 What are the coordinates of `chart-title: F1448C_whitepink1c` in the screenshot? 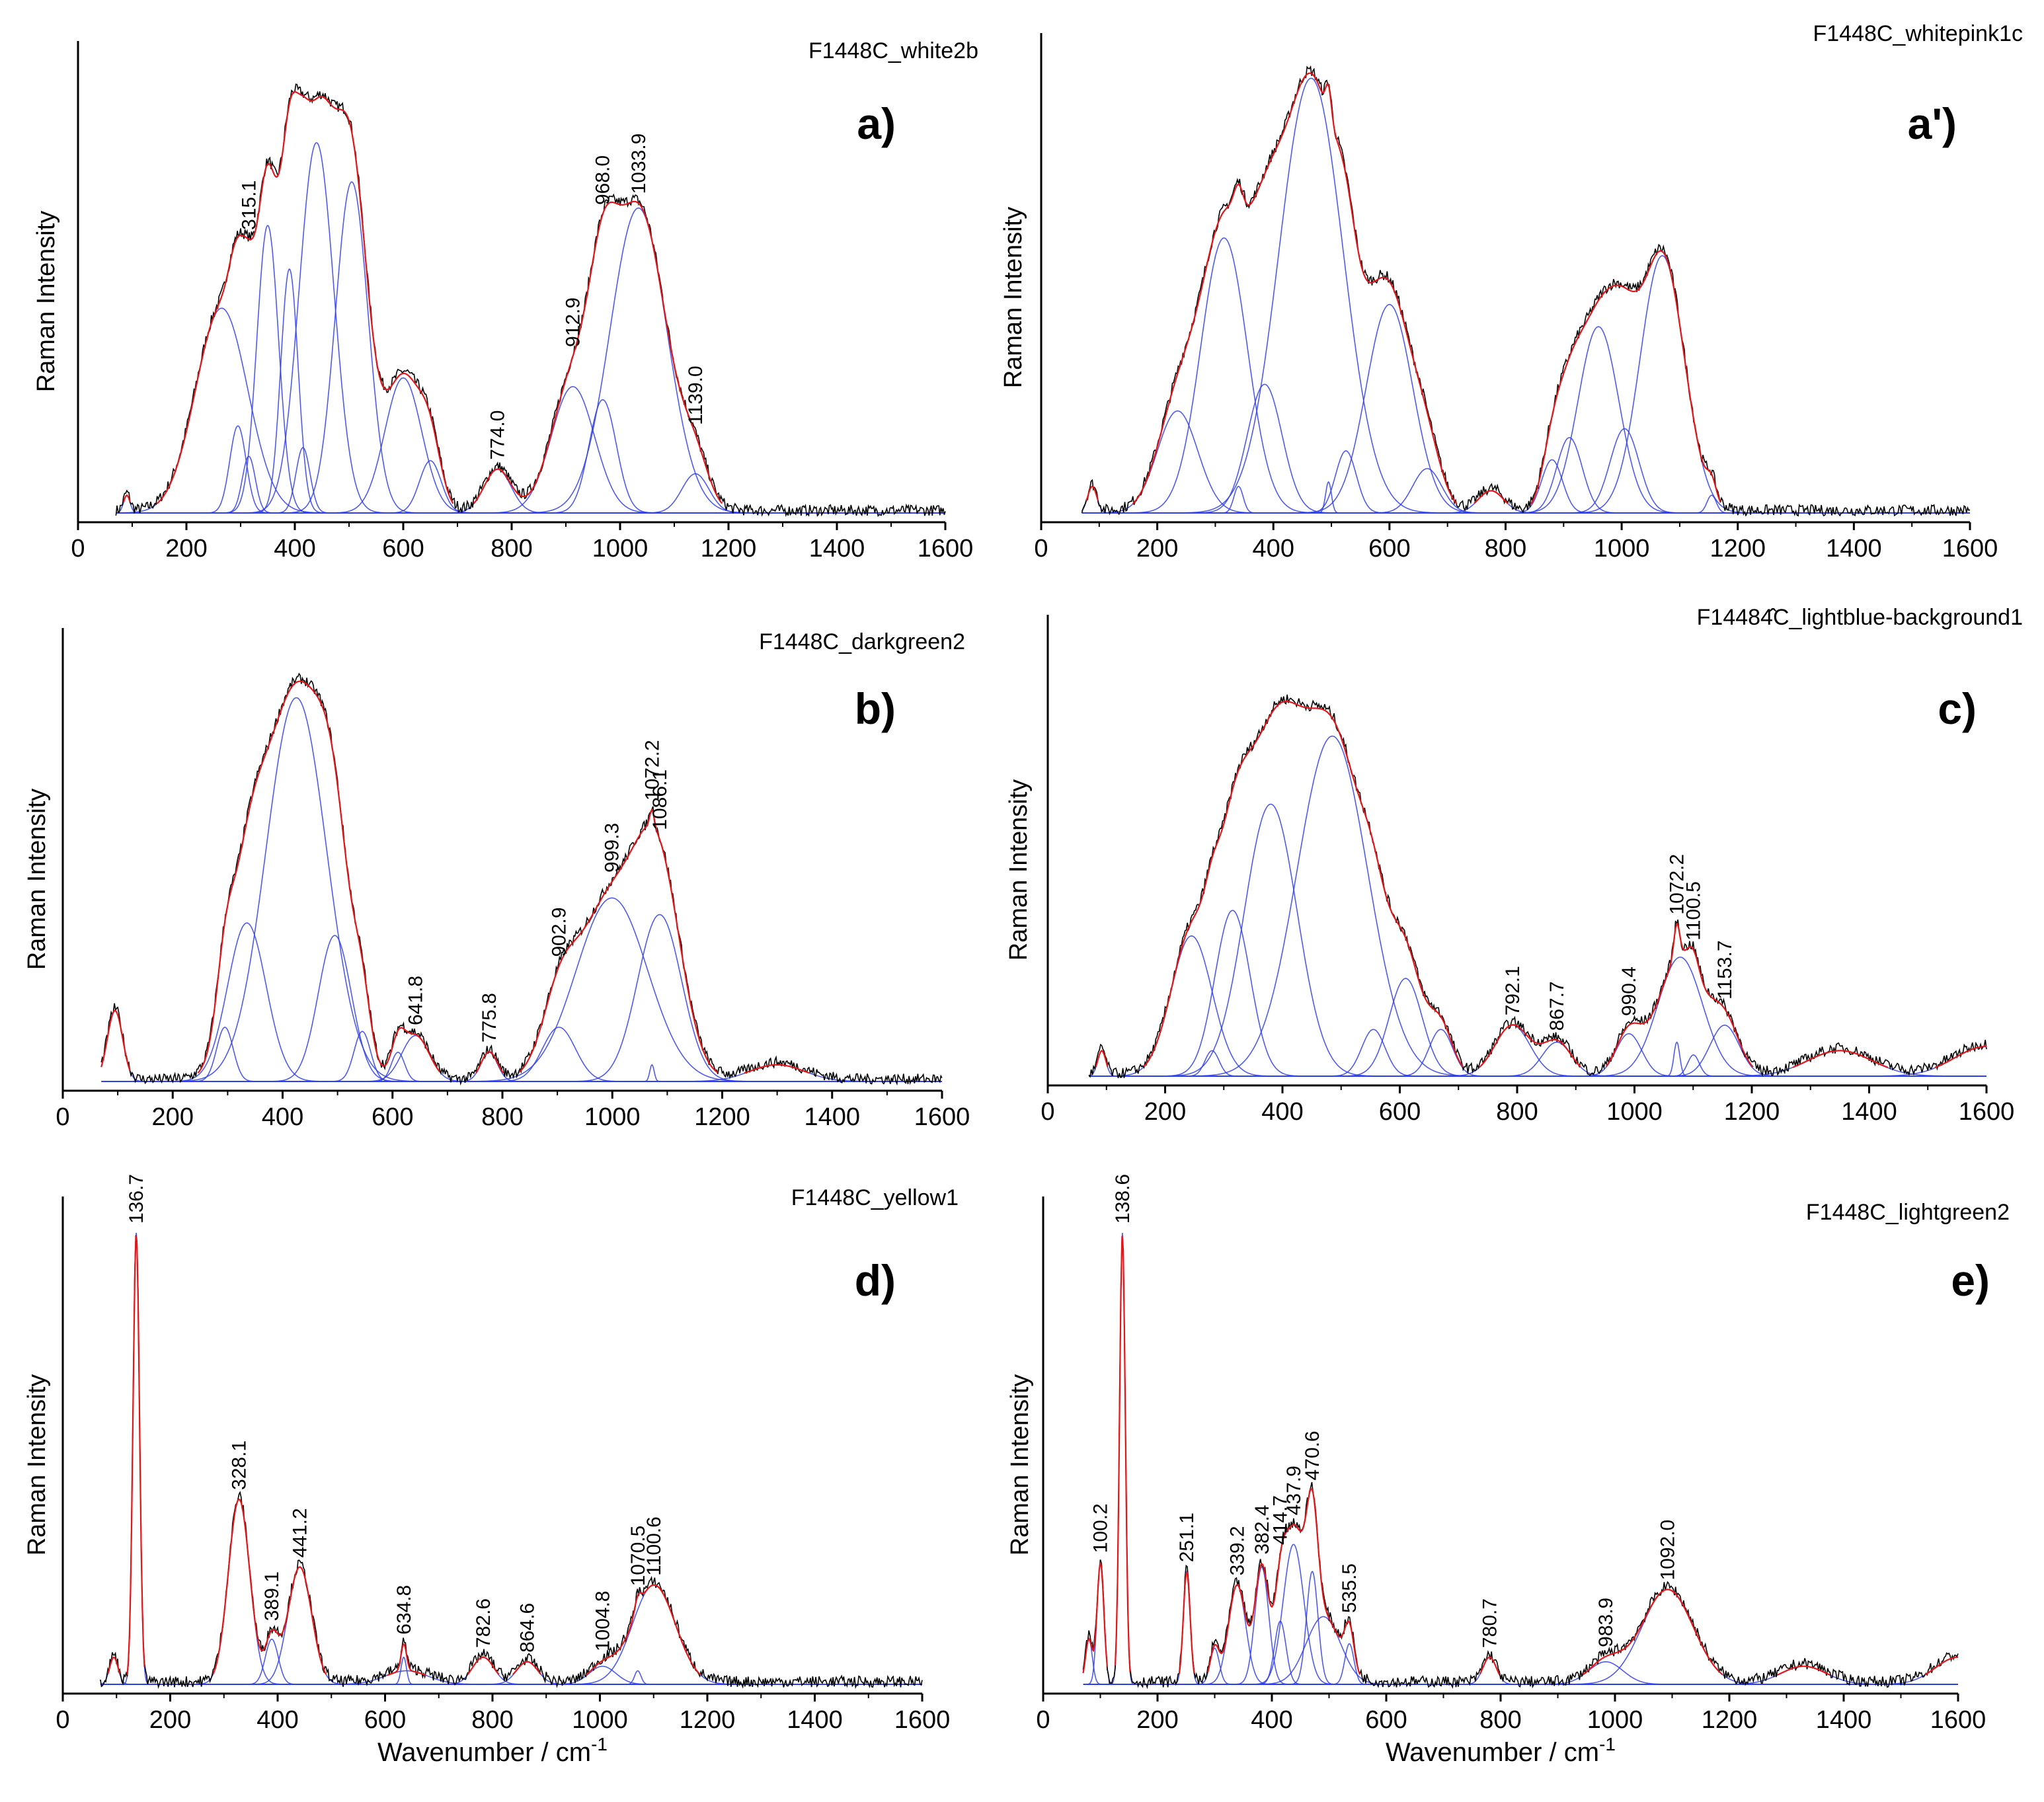 It's located at (1918, 33).